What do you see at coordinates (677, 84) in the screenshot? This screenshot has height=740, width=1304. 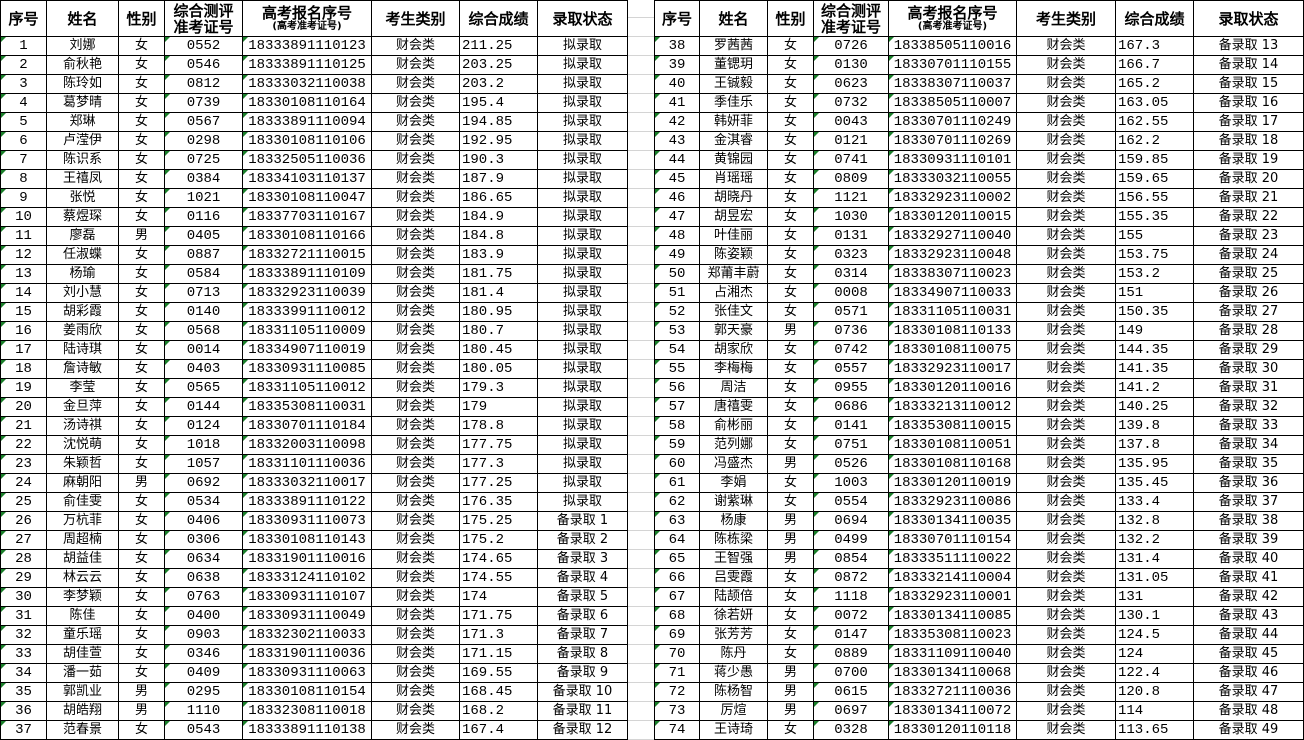 I see `seq-cell: 40` at bounding box center [677, 84].